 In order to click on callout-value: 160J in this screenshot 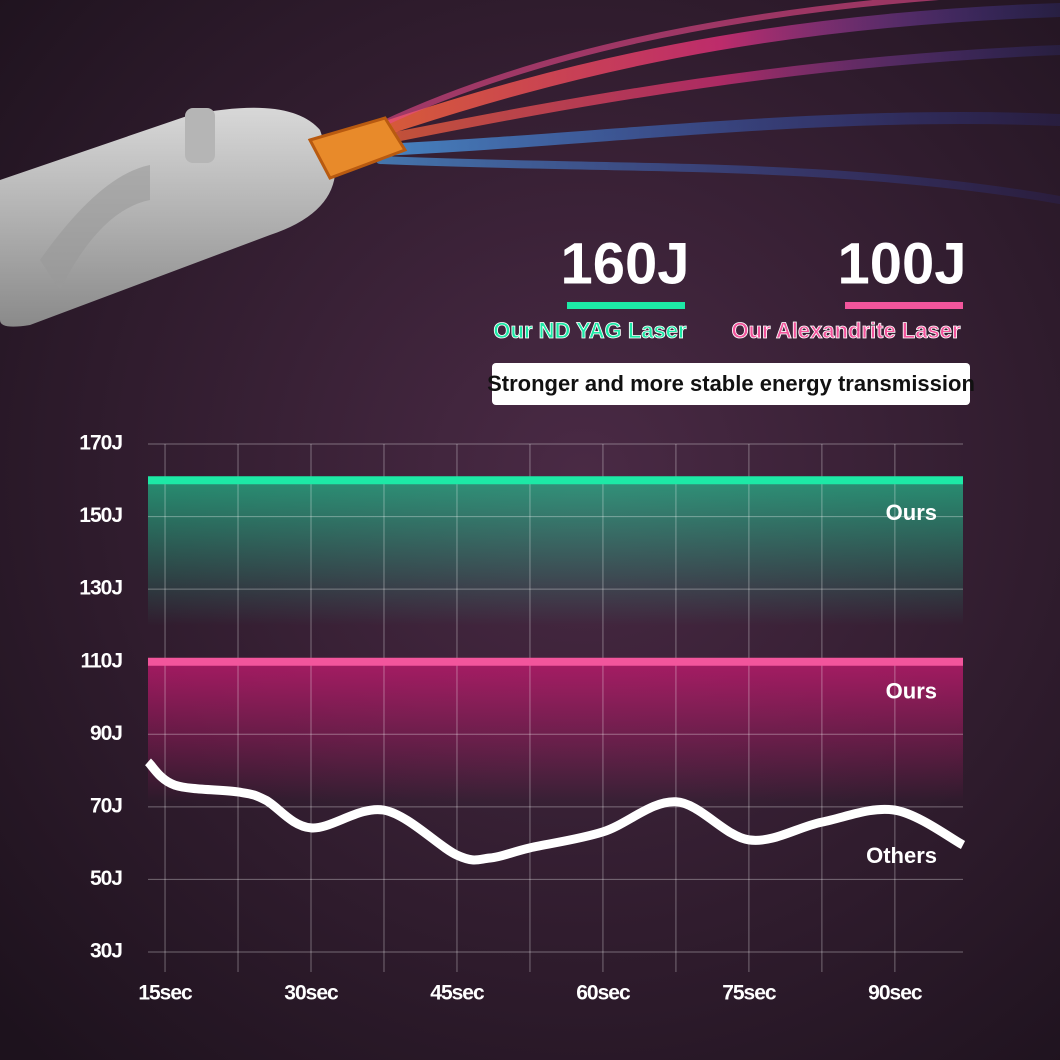, I will do `click(624, 263)`.